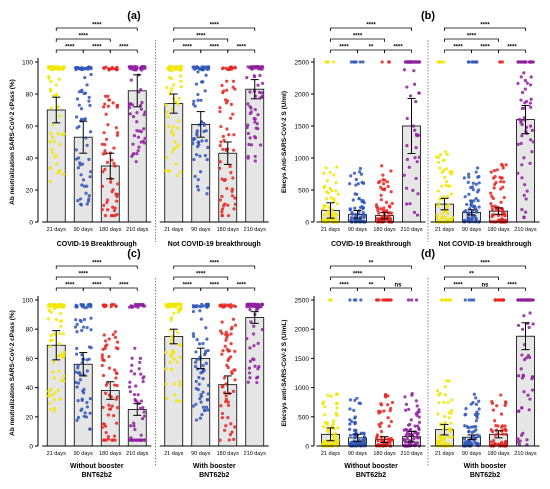  Describe the element at coordinates (96, 267) in the screenshot. I see `significance-bracket` at that location.